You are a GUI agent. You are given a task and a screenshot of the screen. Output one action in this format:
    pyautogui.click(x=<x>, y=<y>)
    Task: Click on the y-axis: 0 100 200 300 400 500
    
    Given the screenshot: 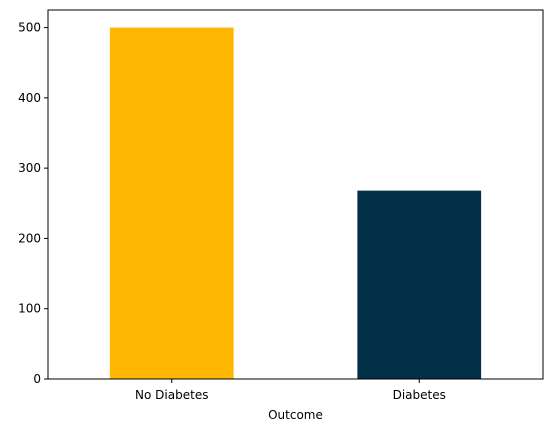 What is the action you would take?
    pyautogui.click(x=33, y=203)
    